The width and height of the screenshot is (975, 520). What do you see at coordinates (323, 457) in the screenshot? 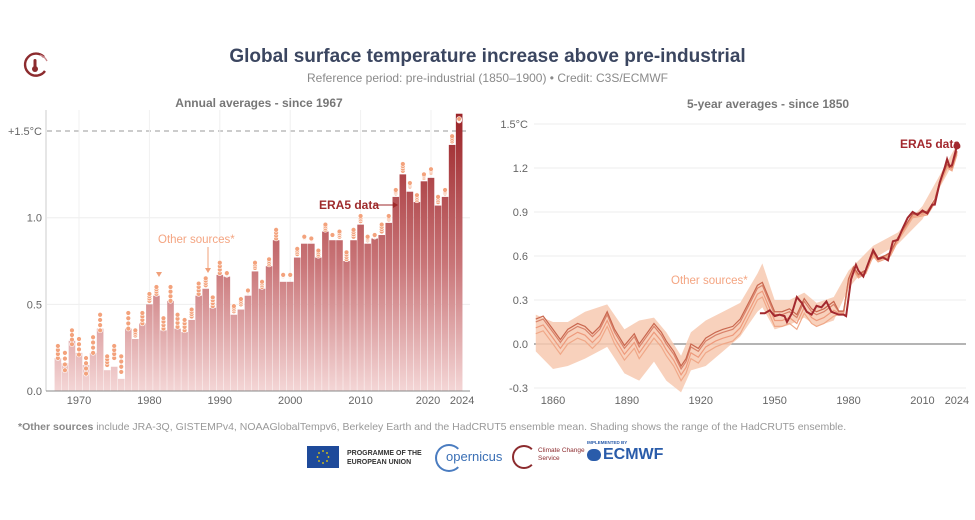
I see `eu-flag-icon` at bounding box center [323, 457].